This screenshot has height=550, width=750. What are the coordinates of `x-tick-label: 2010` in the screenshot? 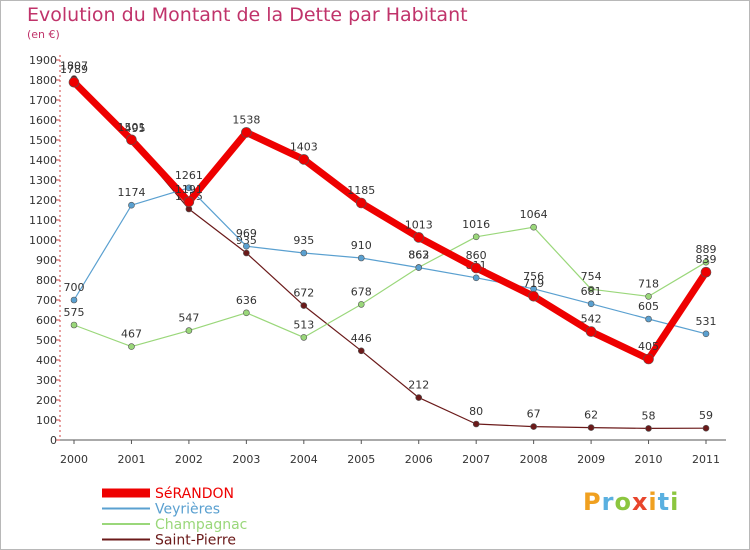 It's located at (649, 459).